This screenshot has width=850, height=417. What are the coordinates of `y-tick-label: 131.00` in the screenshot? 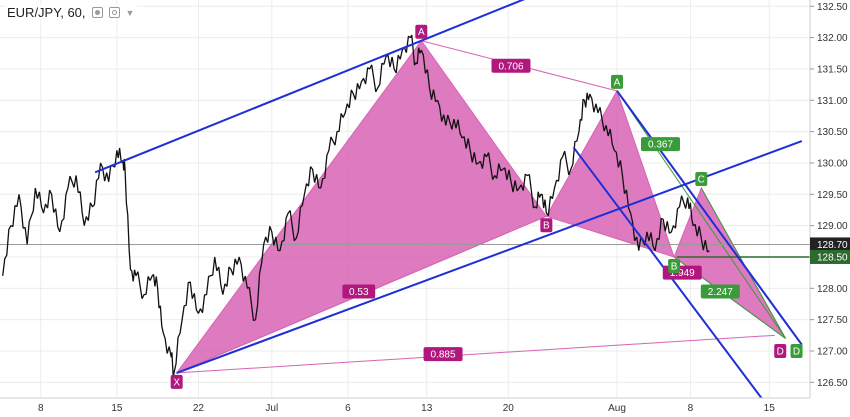 It's located at (832, 101).